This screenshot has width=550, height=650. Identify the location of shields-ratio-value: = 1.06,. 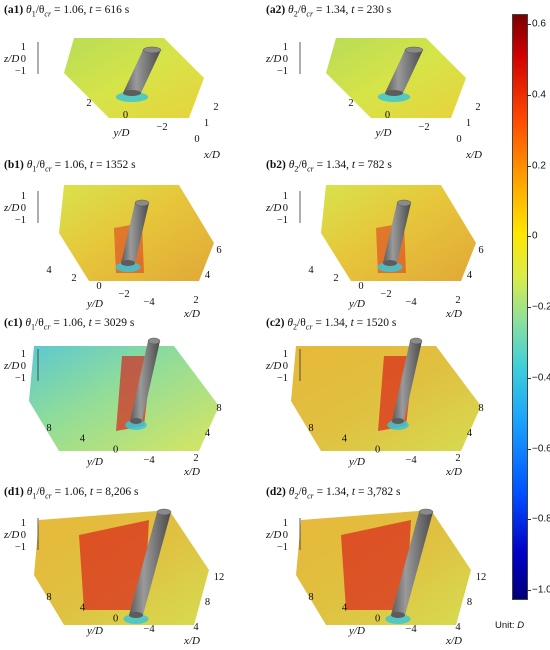
(69, 323).